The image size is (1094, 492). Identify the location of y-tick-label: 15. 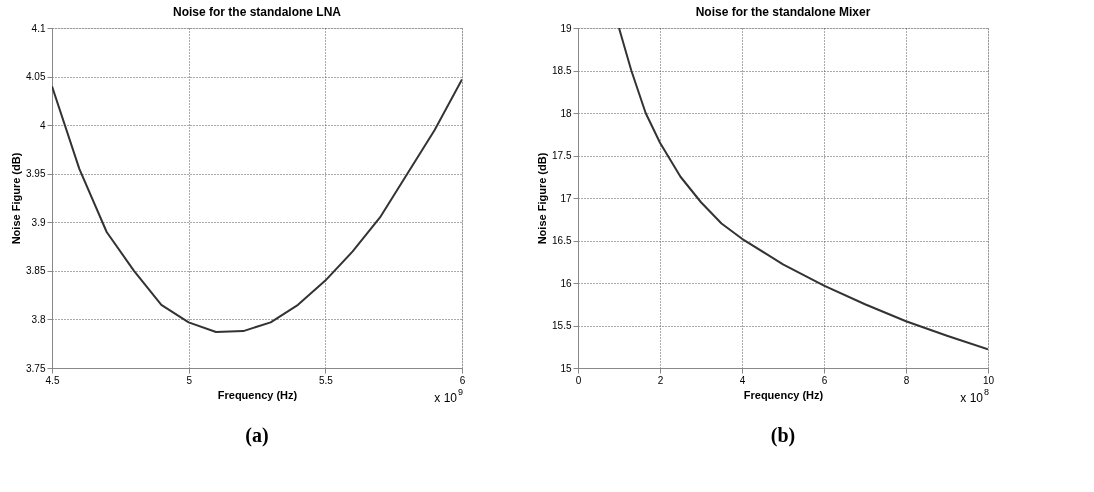
(566, 368).